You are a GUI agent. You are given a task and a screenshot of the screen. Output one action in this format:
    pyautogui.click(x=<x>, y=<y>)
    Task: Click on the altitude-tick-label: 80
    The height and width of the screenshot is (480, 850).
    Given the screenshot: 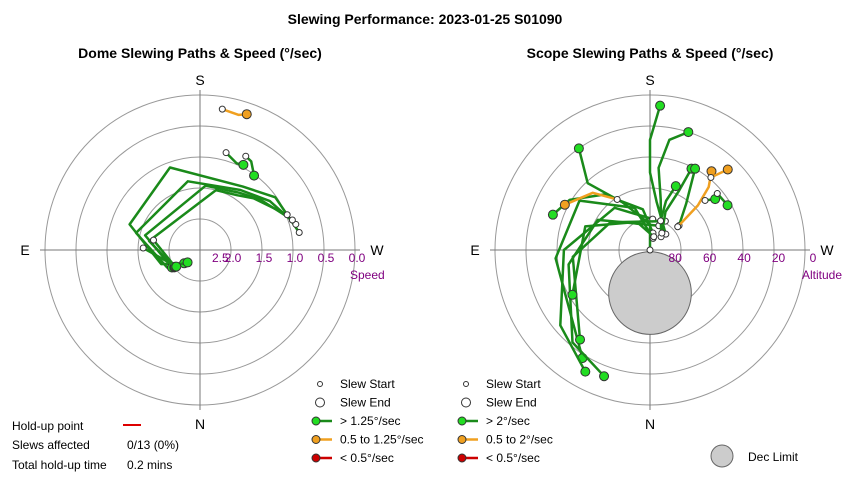 What is the action you would take?
    pyautogui.click(x=676, y=258)
    